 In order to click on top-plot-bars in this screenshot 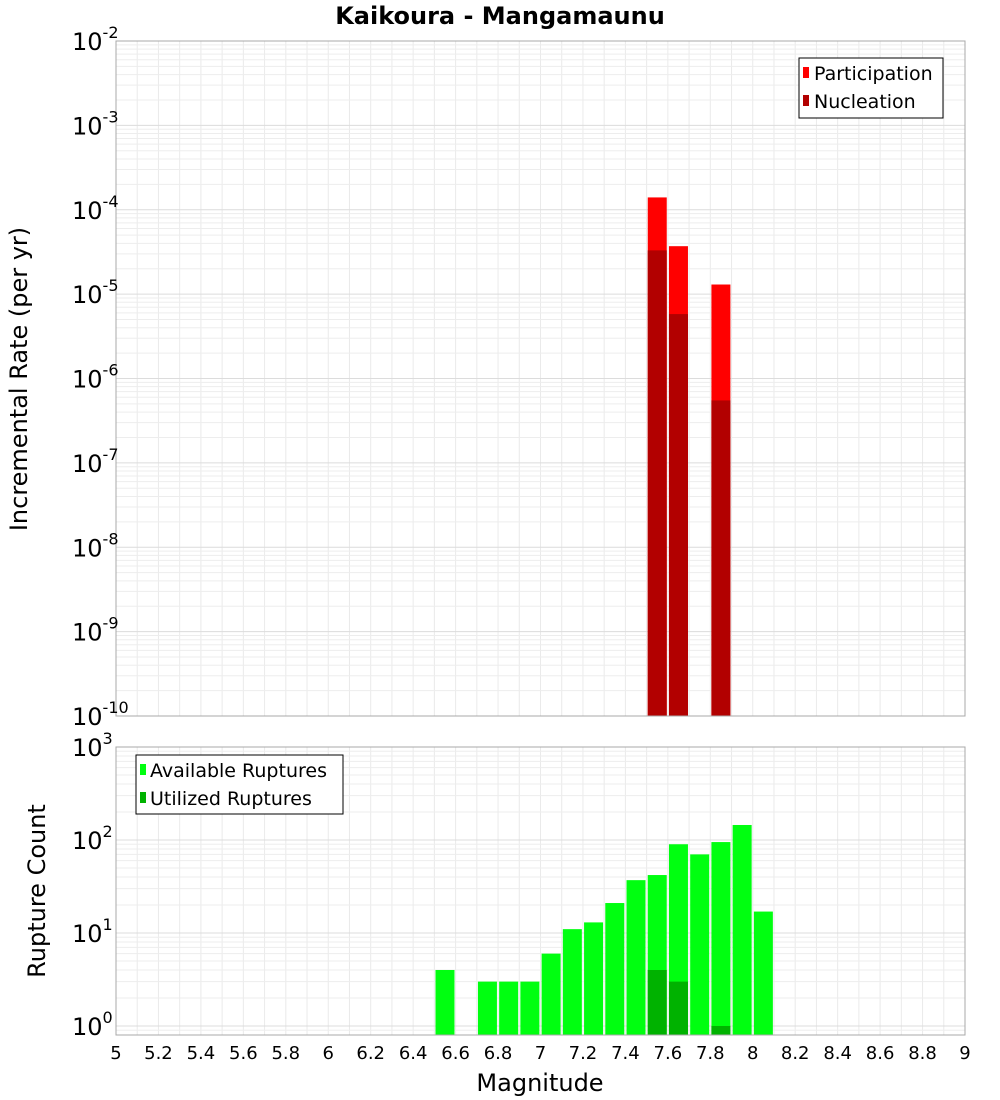, I will do `click(689, 457)`.